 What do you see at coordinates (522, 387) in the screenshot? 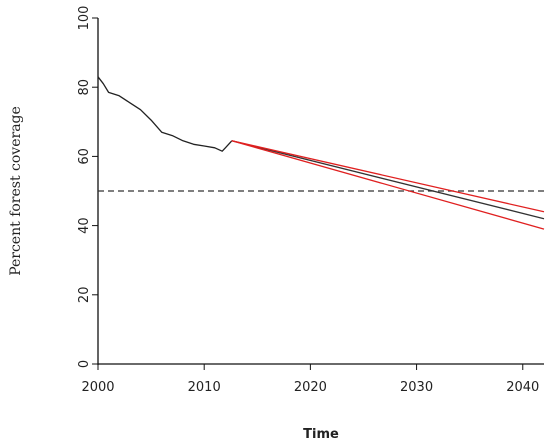
I see `x-tick-label: 2040` at bounding box center [522, 387].